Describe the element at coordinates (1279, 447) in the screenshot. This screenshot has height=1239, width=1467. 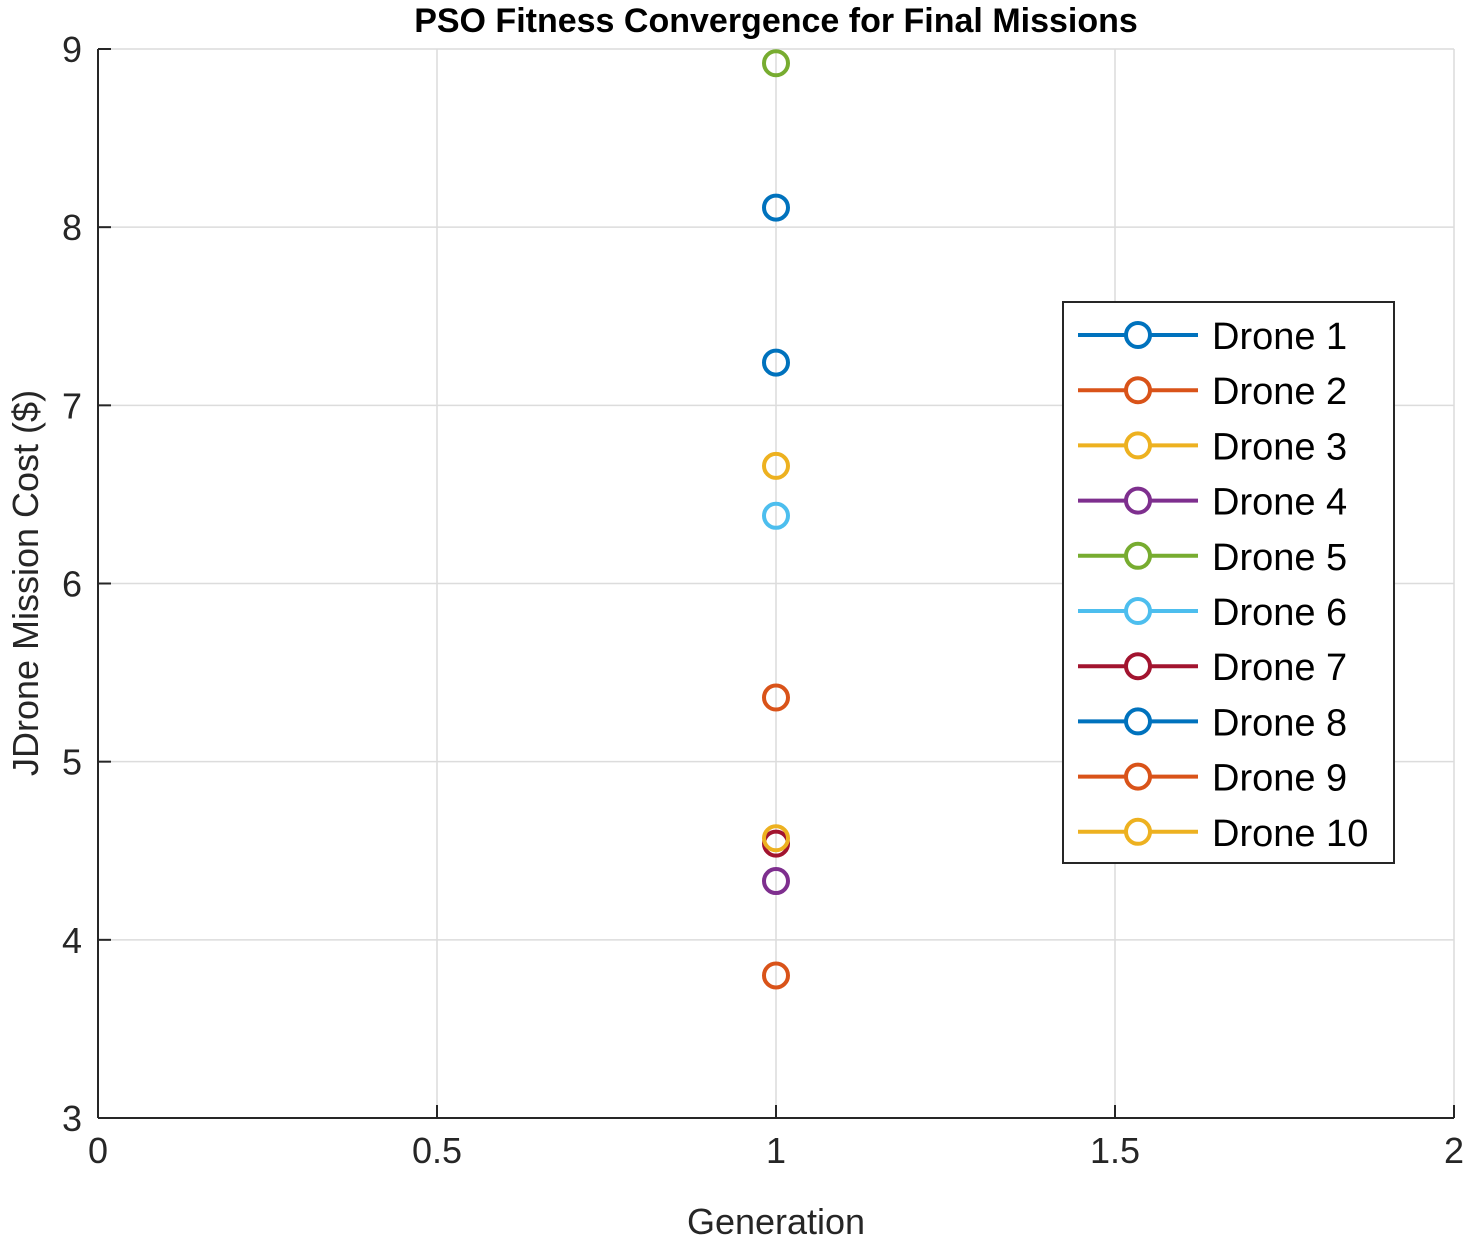
I see `legend-label-drone-3: Drone 3` at that location.